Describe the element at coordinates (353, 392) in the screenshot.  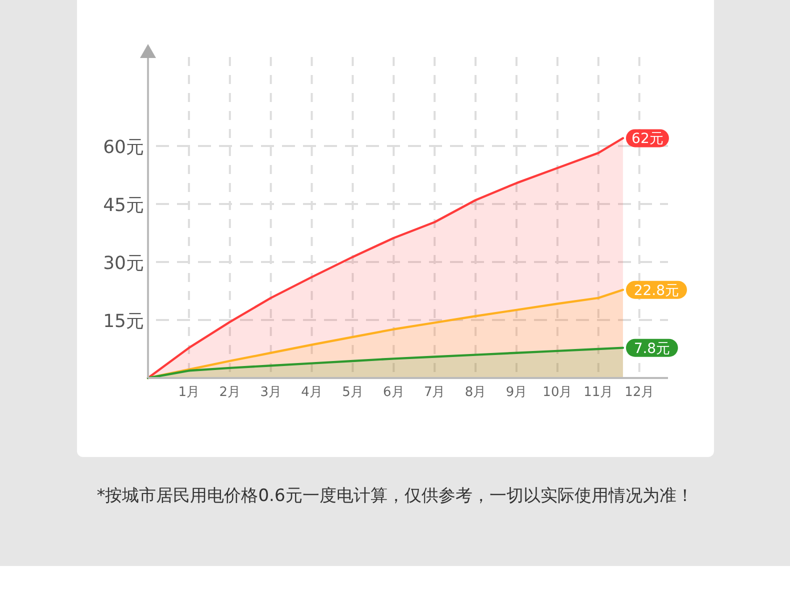
I see `x-tick-label: 5月` at that location.